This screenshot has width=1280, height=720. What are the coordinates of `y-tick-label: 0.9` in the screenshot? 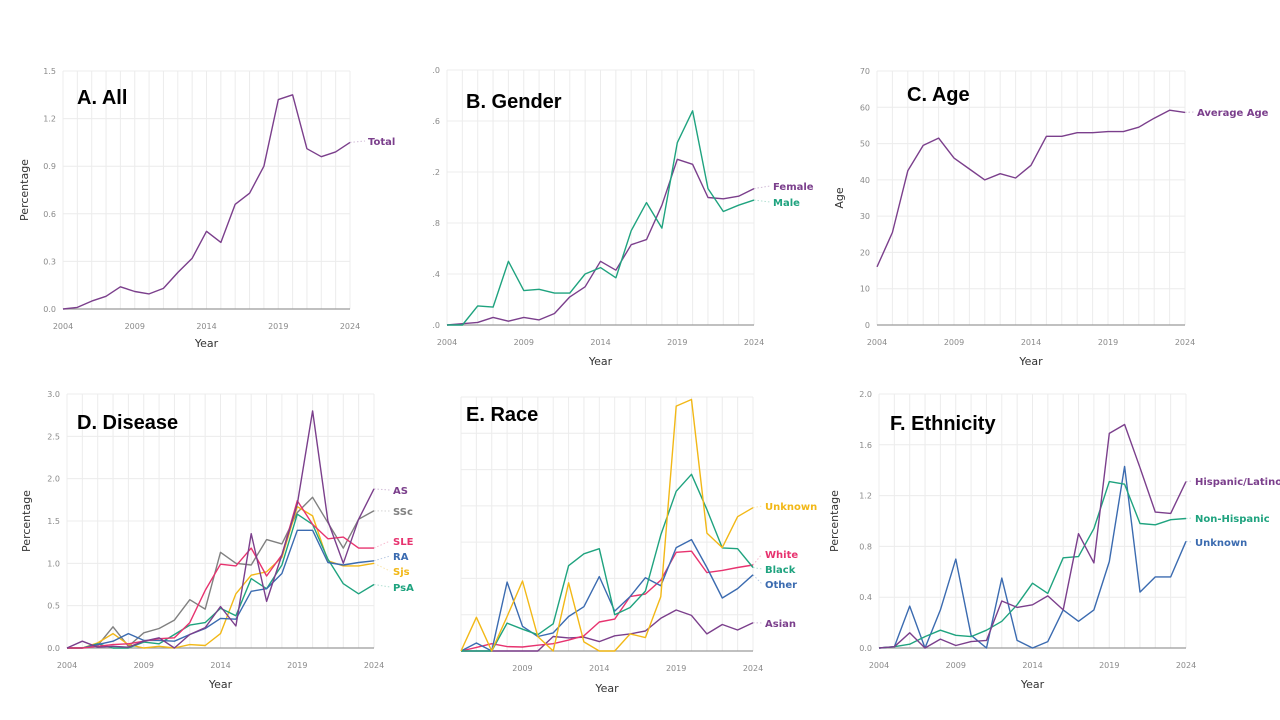 It's located at (49, 166).